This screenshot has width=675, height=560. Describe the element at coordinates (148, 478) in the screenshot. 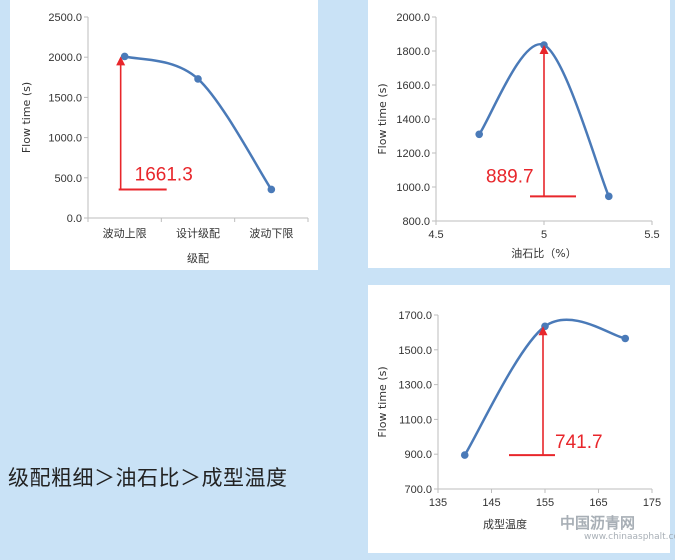

I see `conclusion-text: 级配粗细＞油石比＞成型温度` at that location.